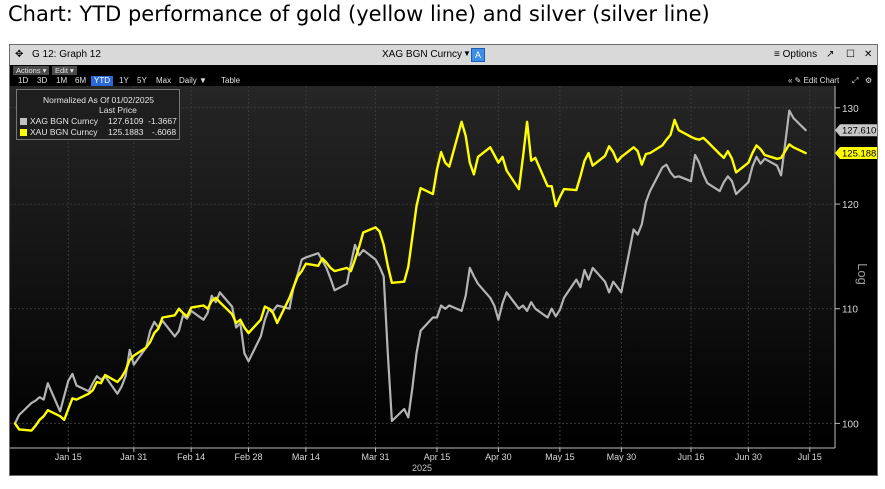 This screenshot has height=489, width=885. What do you see at coordinates (796, 54) in the screenshot?
I see `options-menu: ≡ Options` at bounding box center [796, 54].